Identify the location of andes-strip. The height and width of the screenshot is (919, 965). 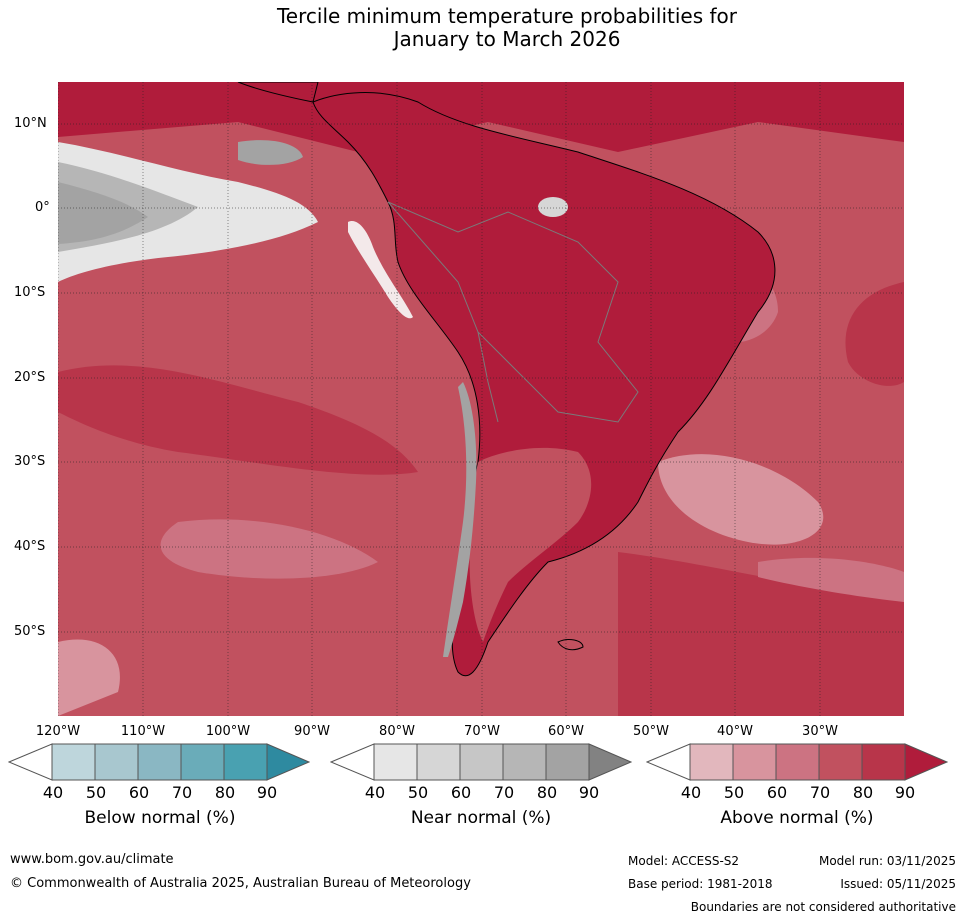
(460, 519).